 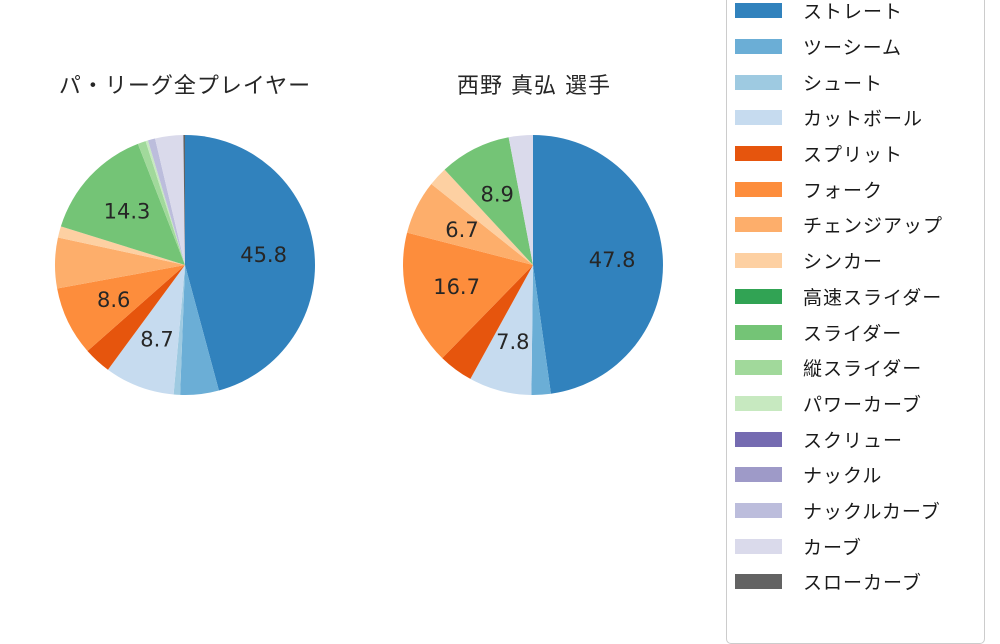 I want to click on legend-item: パワーカーブ, so click(x=859, y=404).